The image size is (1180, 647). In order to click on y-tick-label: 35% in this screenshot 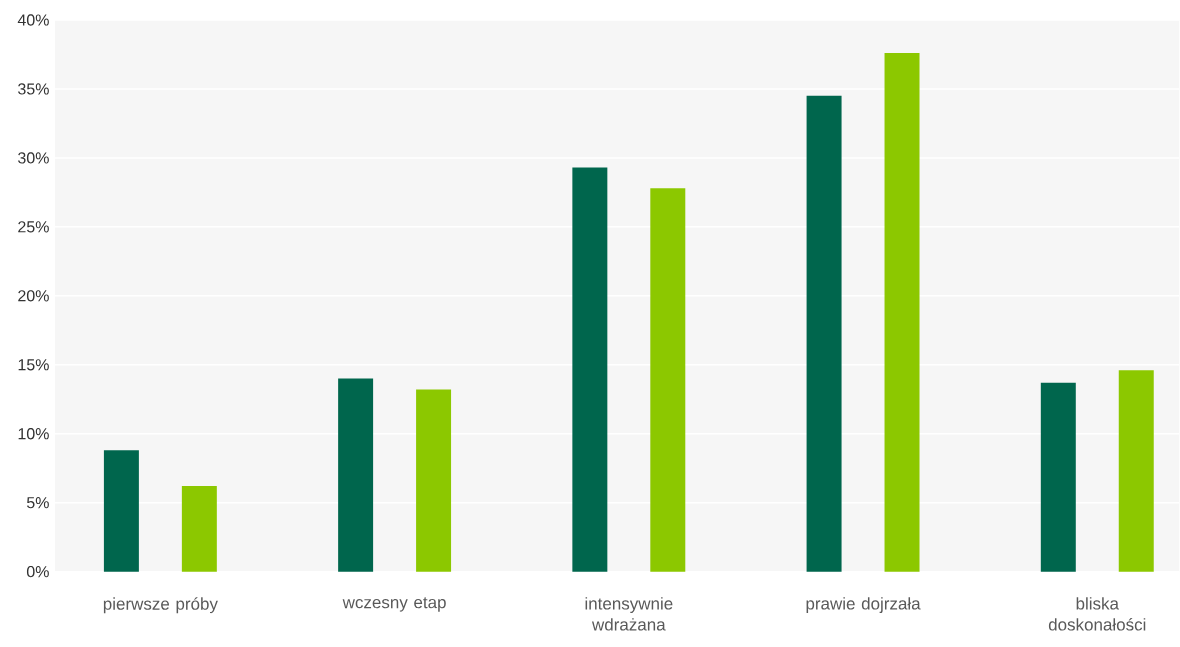, I will do `click(33, 89)`.